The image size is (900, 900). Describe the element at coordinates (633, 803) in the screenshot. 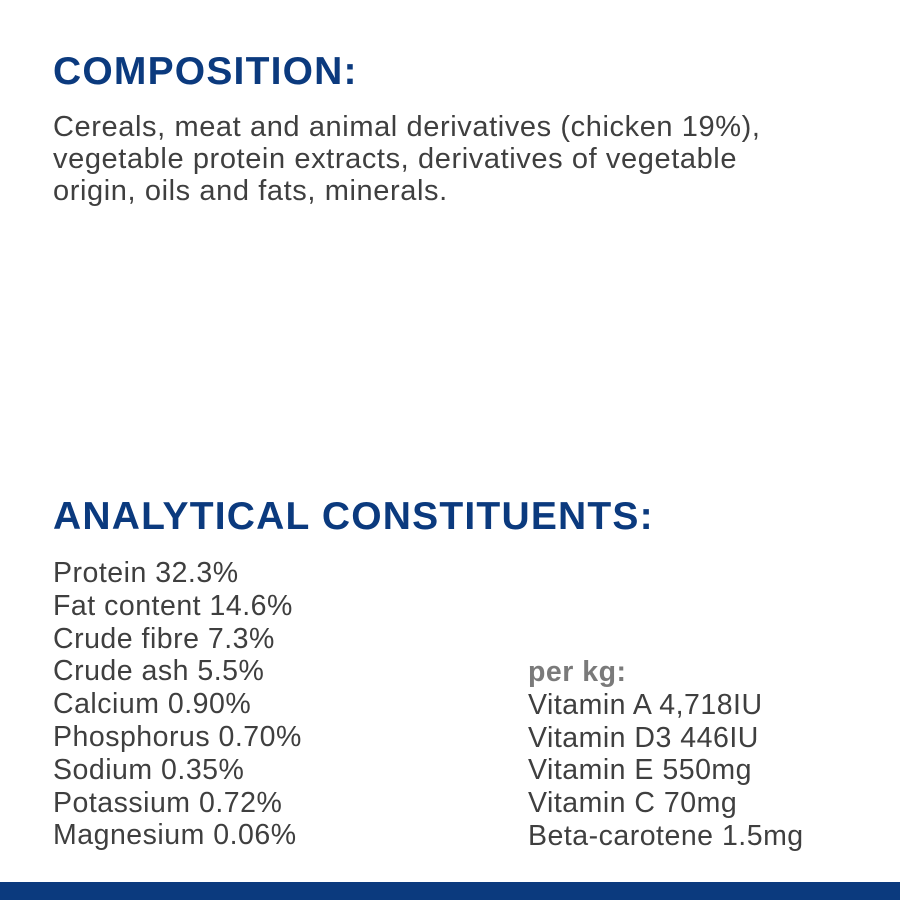

I see `per-kg-item: Vitamin C 70mg` at that location.